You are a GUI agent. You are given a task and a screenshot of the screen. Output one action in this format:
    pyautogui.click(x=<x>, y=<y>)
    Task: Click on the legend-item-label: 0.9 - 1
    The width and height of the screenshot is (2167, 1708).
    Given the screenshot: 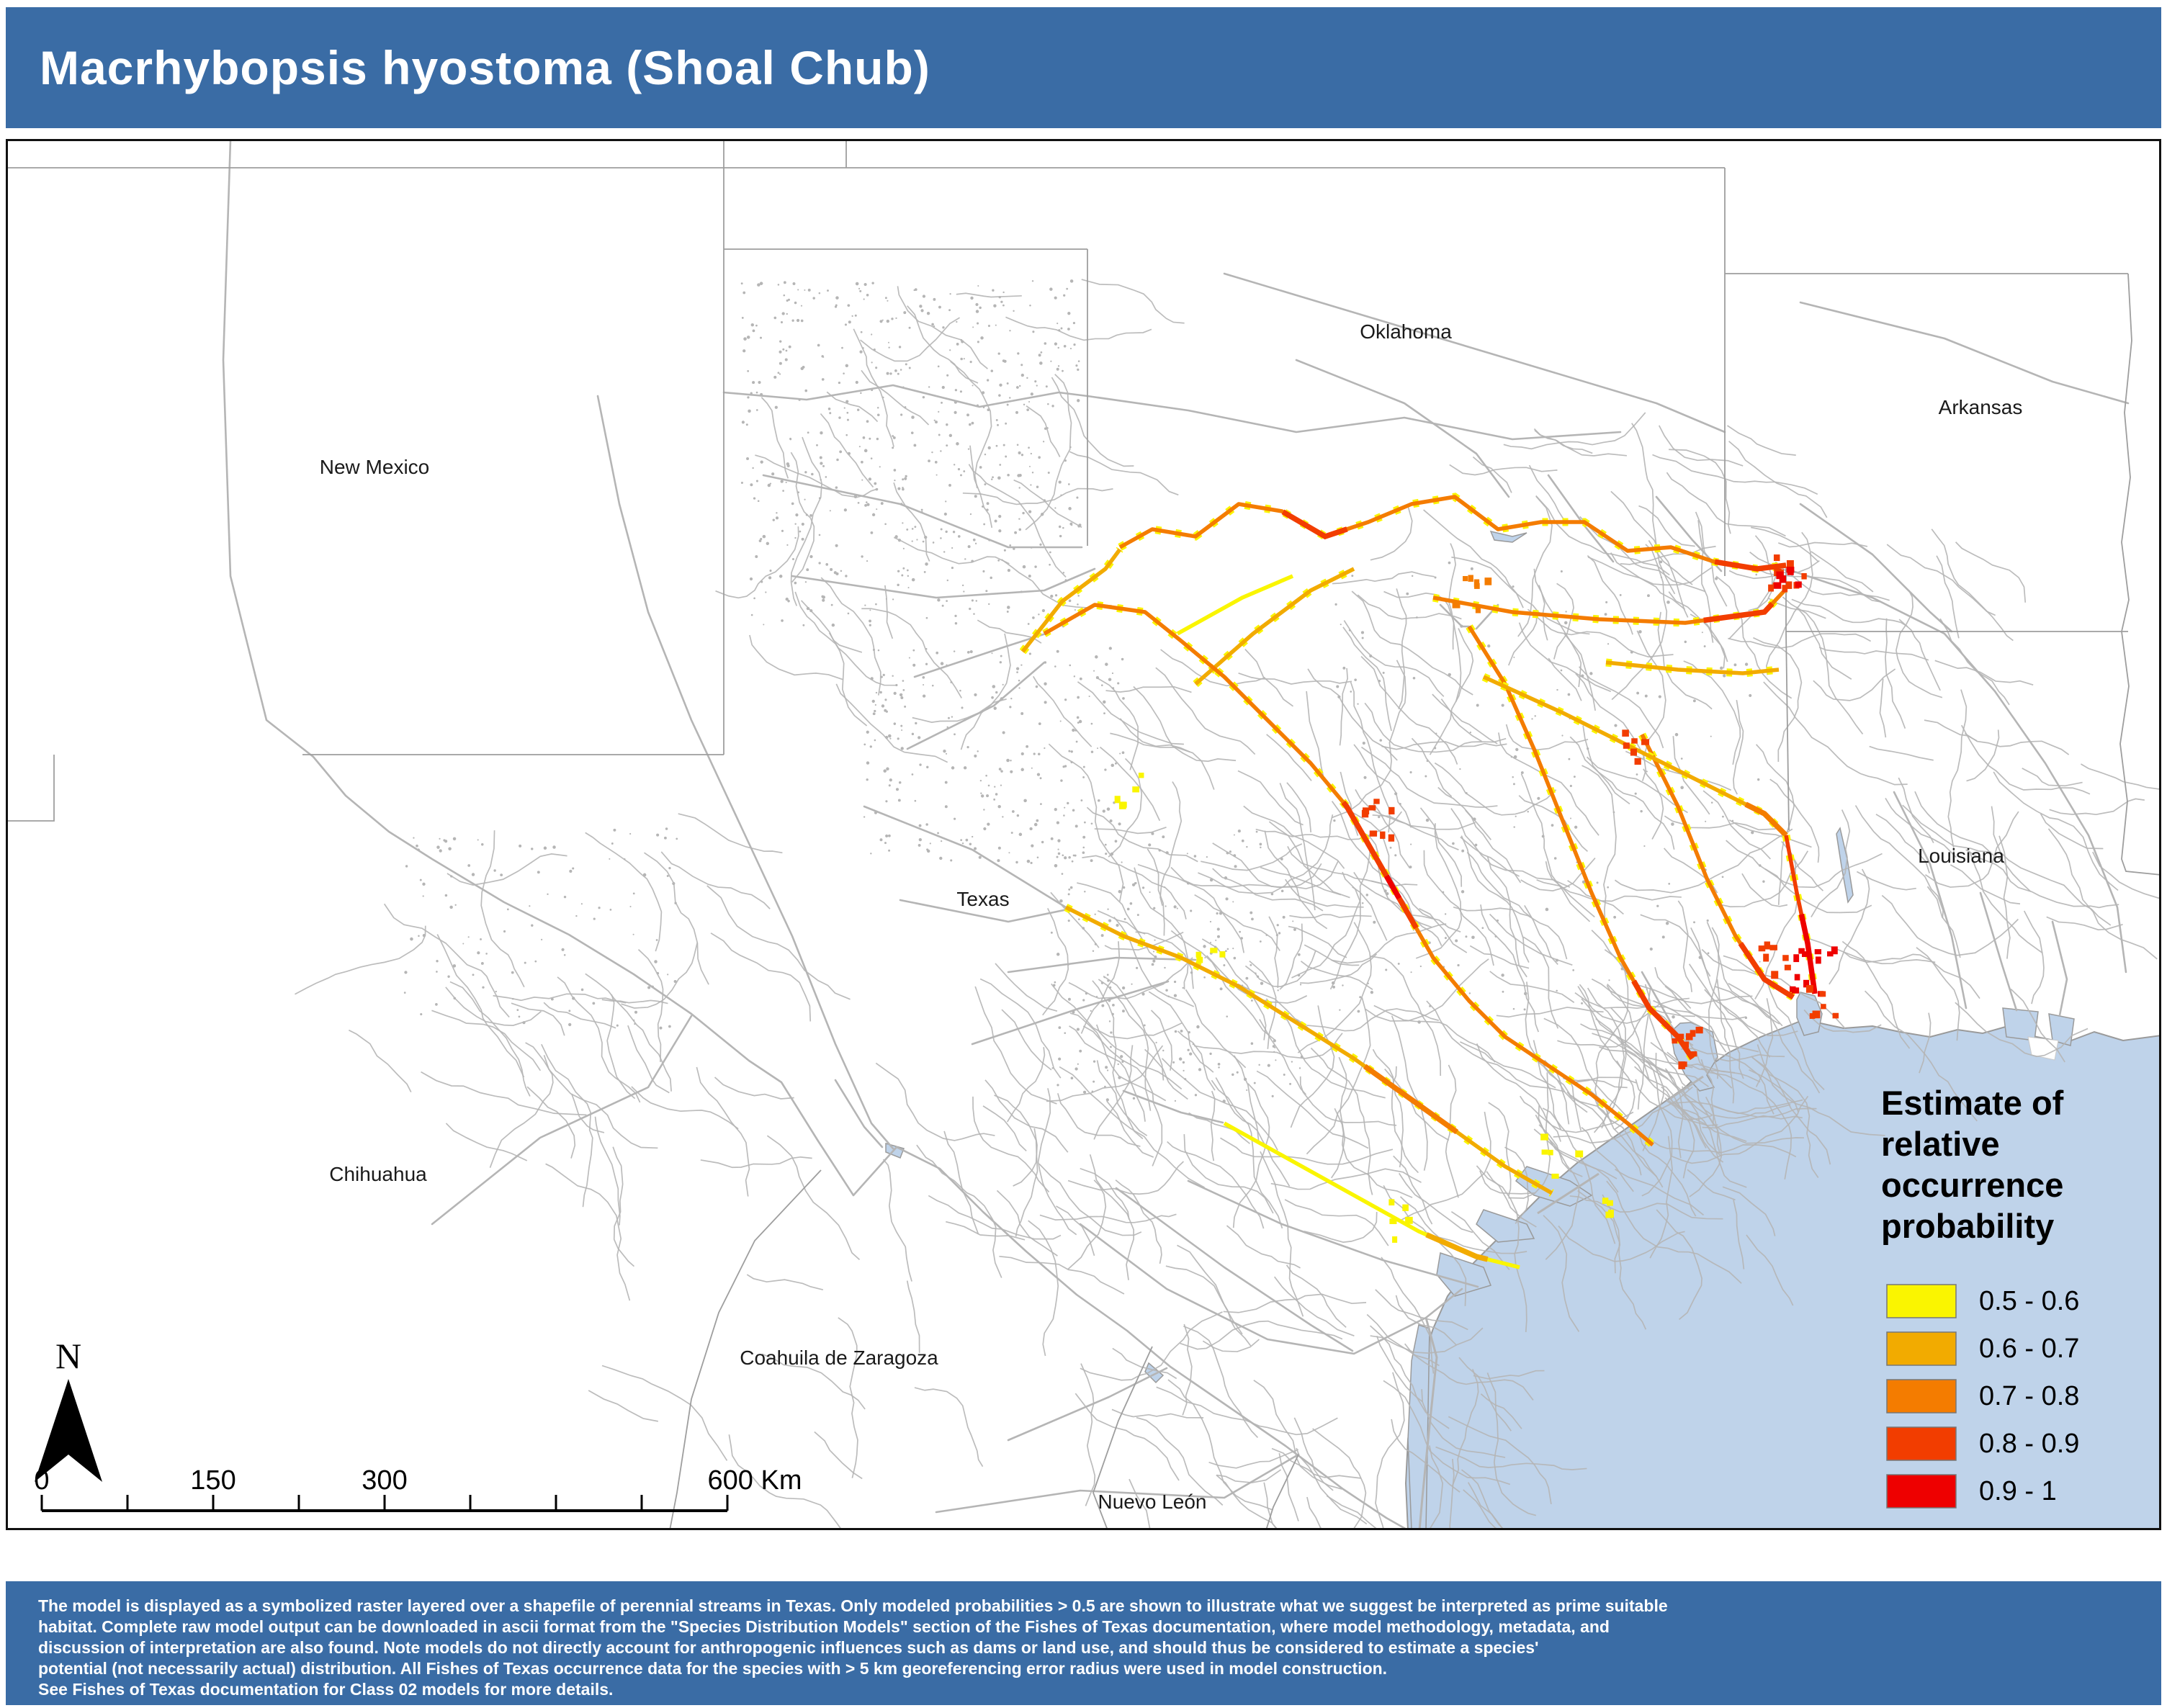 What is the action you would take?
    pyautogui.click(x=2018, y=1491)
    